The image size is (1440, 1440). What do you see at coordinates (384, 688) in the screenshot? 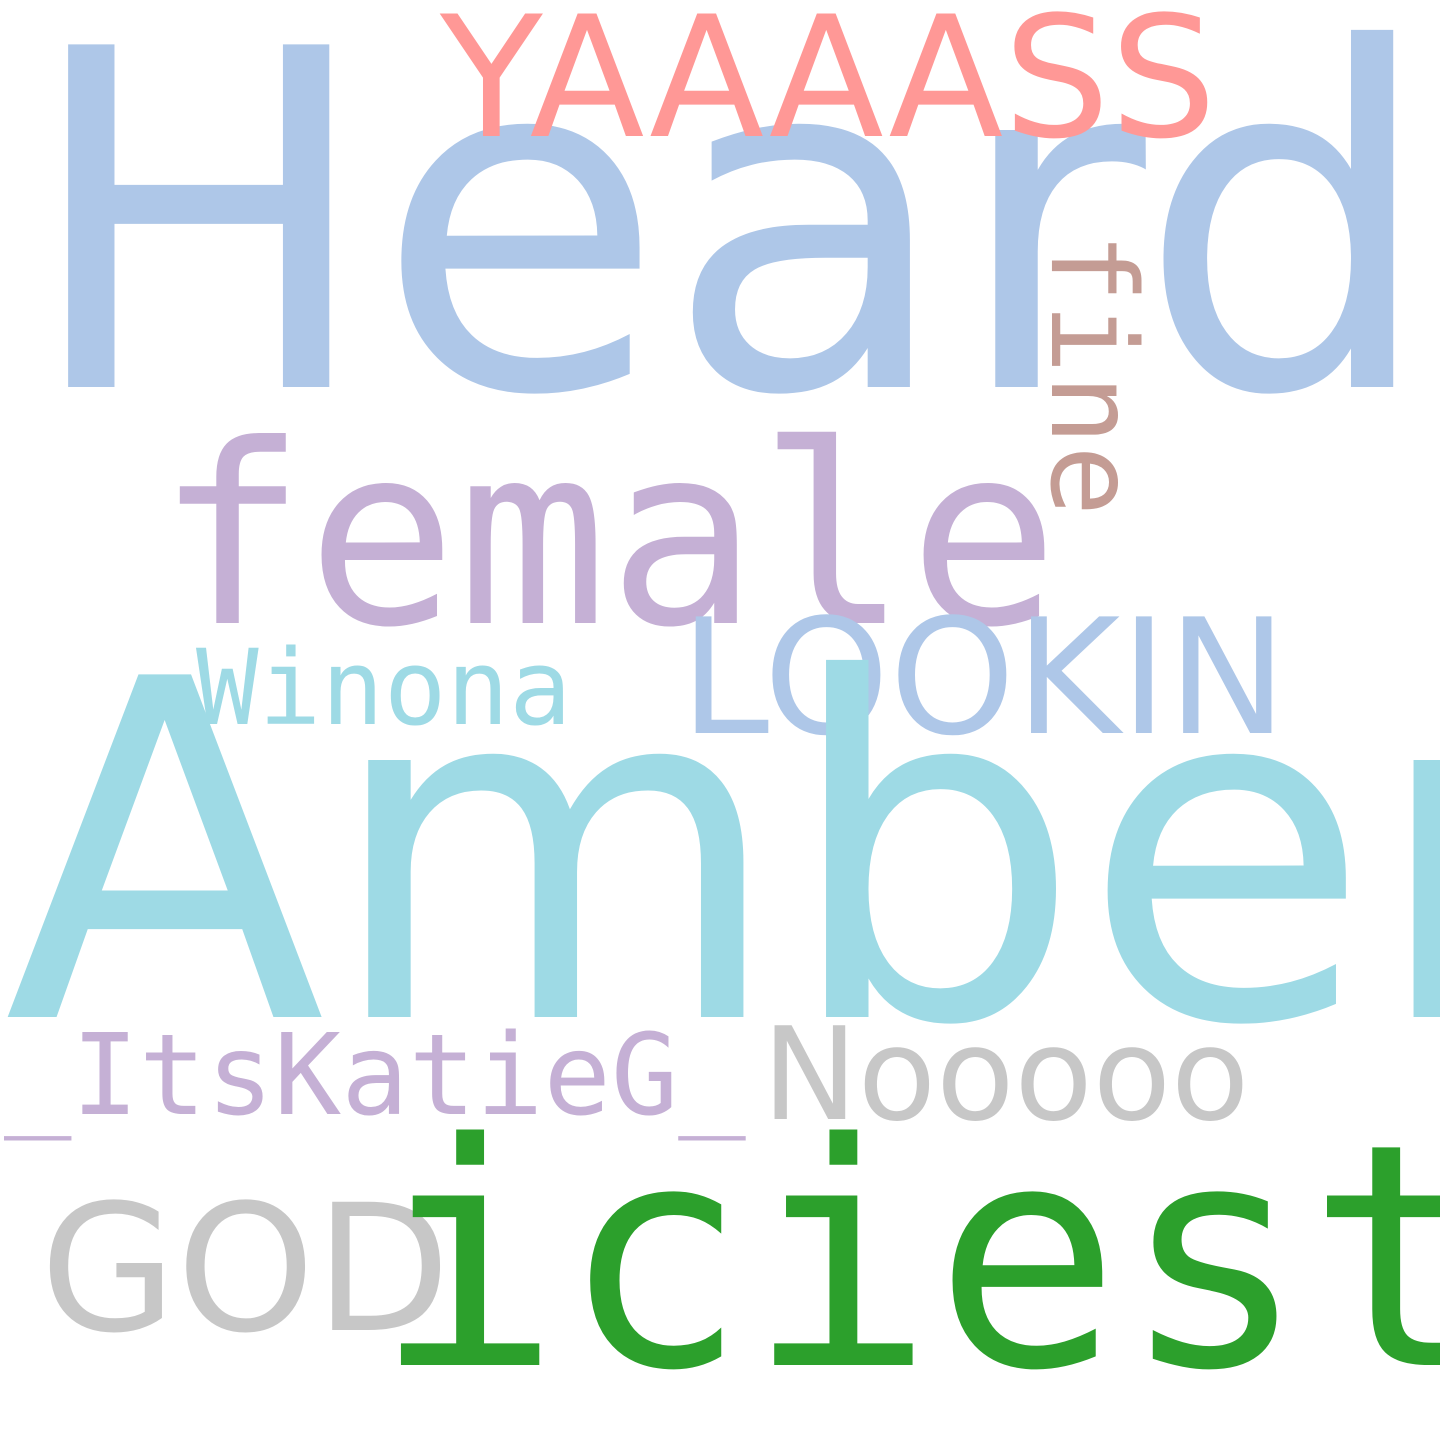
I see `word-winona: Winona` at bounding box center [384, 688].